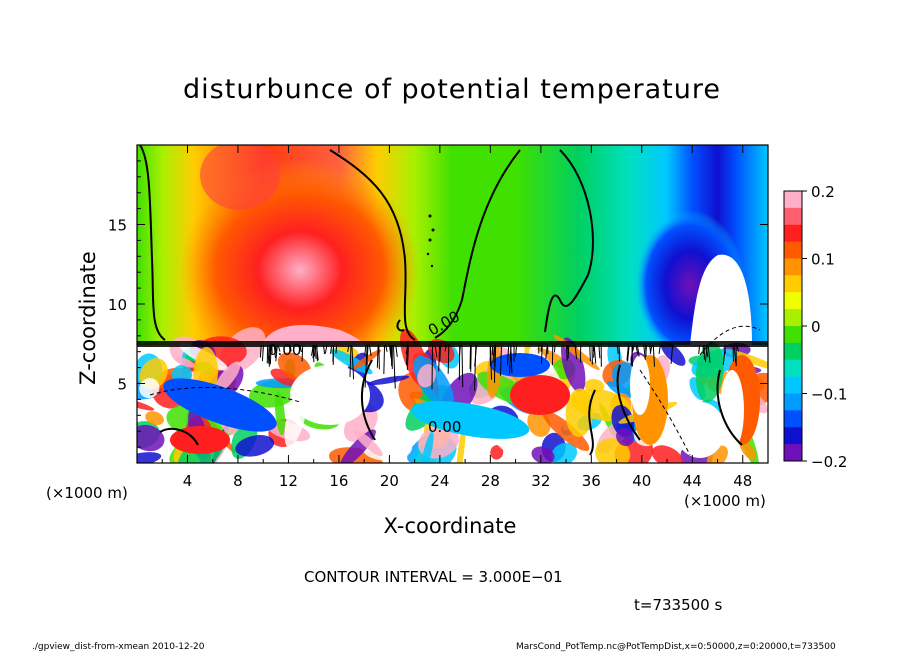 Image resolution: width=904 pixels, height=654 pixels. I want to click on x-tick-label: 40, so click(641, 481).